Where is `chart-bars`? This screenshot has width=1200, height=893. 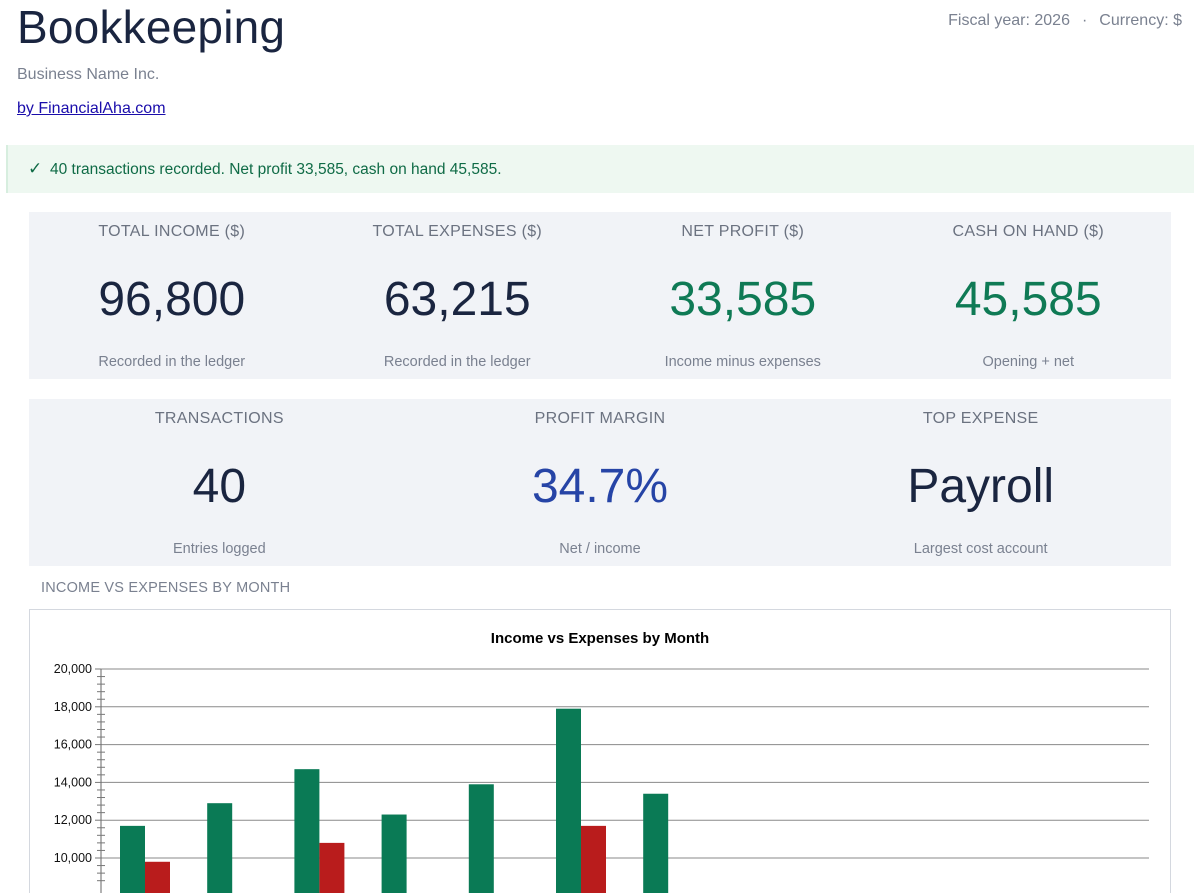 chart-bars is located at coordinates (394, 800).